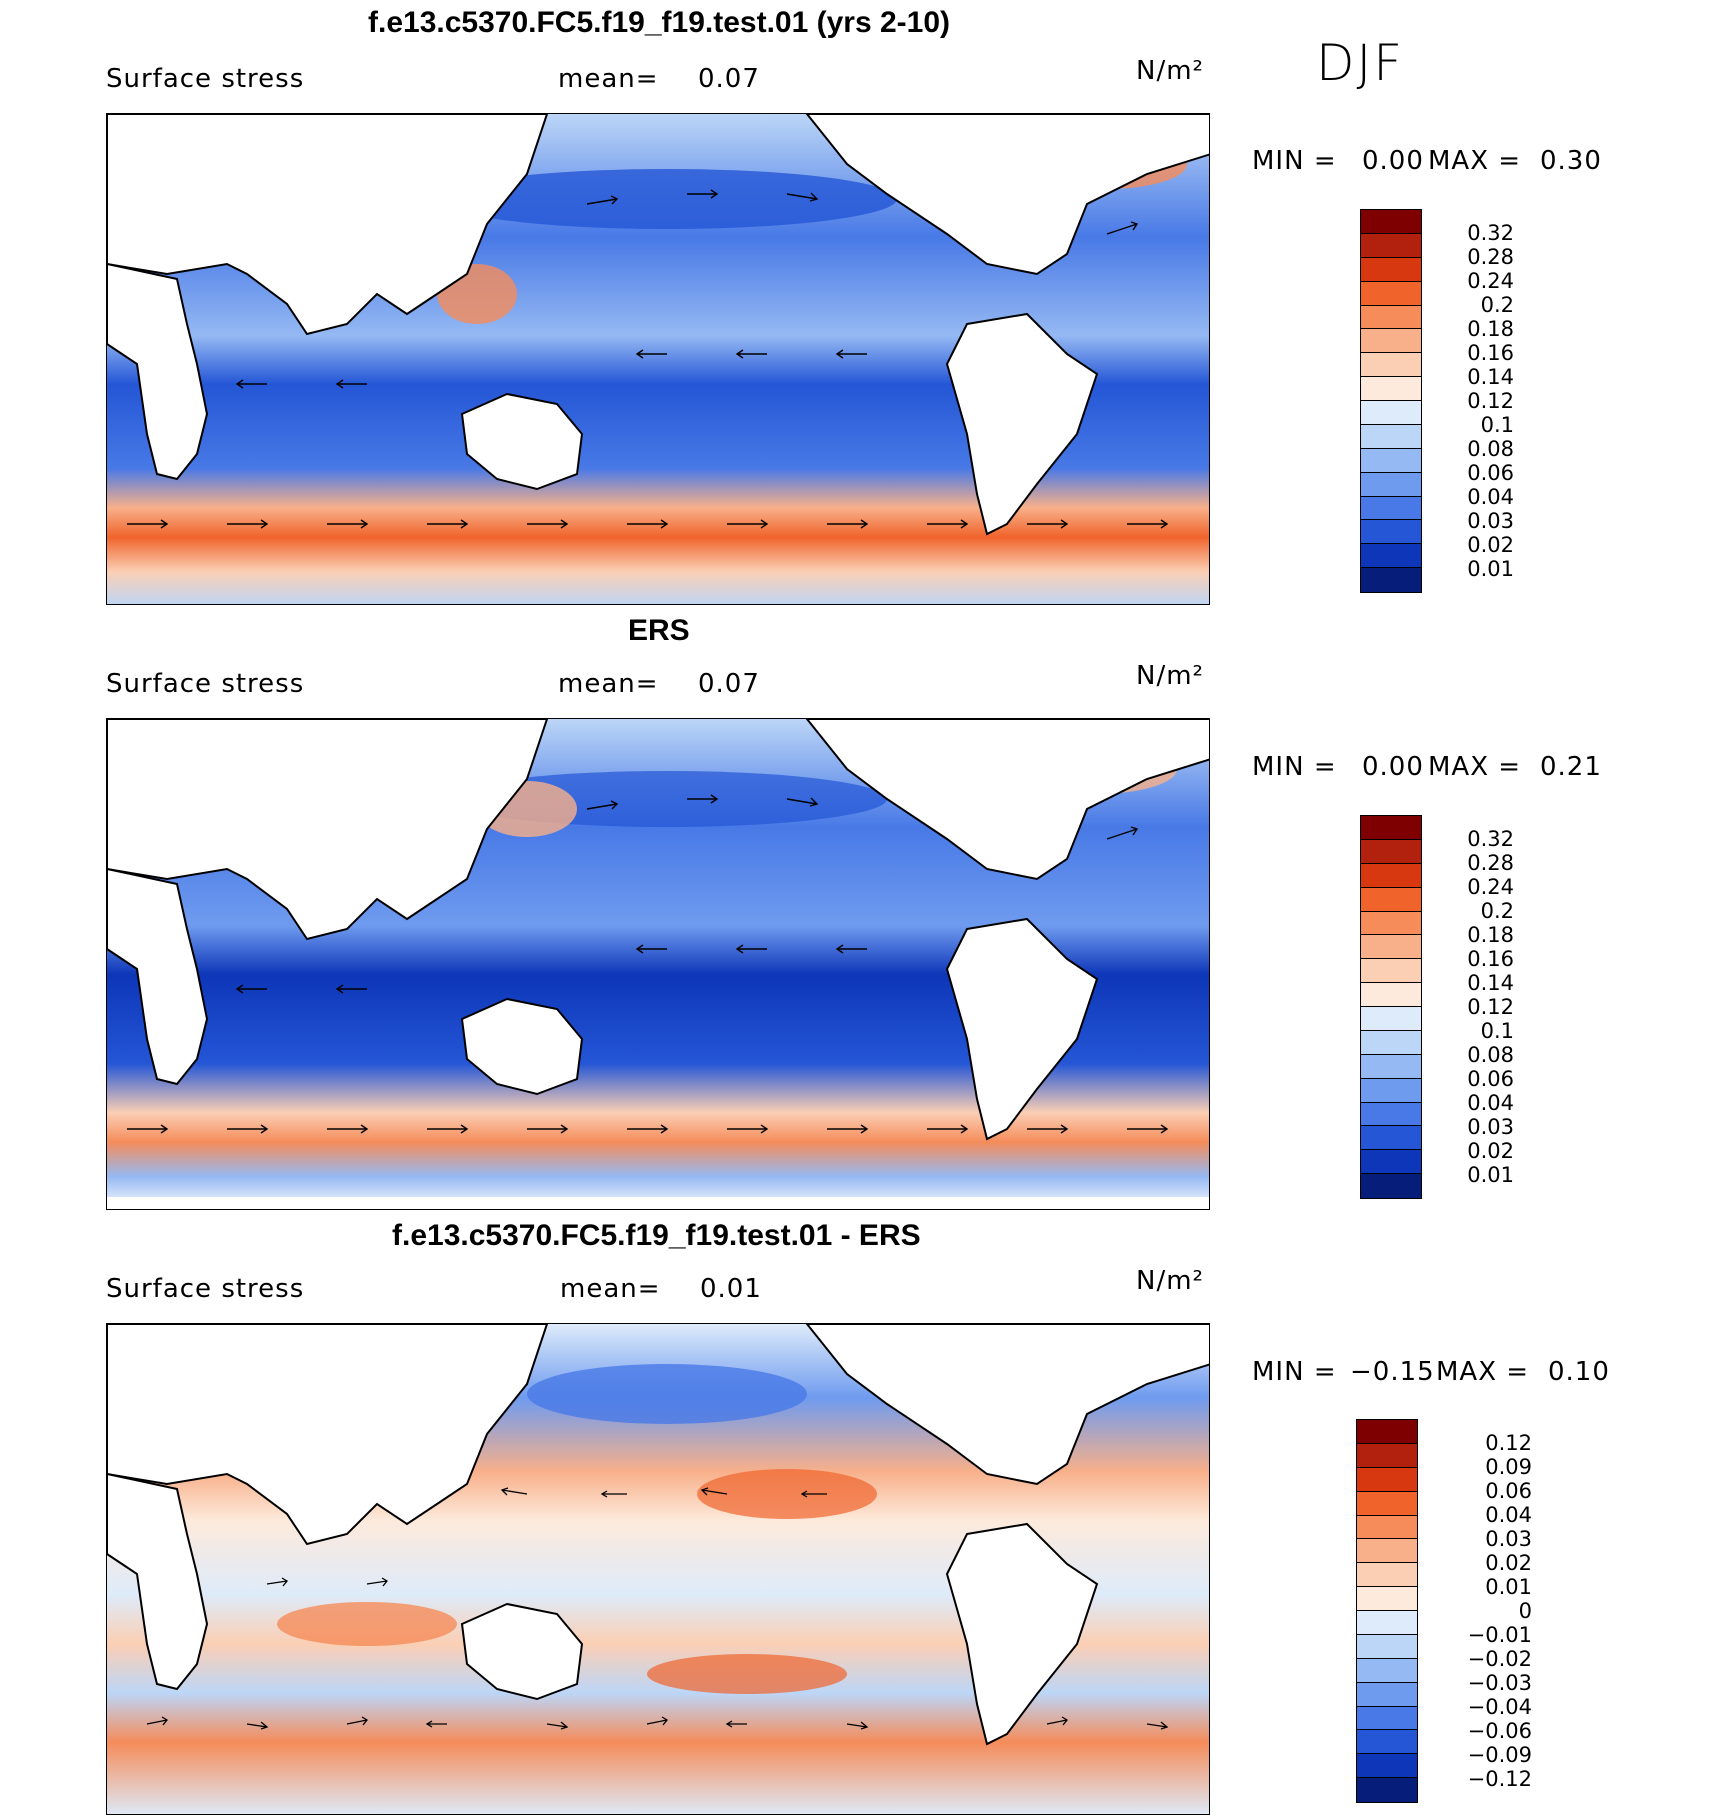  Describe the element at coordinates (522, 1651) in the screenshot. I see `panel-3-land-australia` at that location.